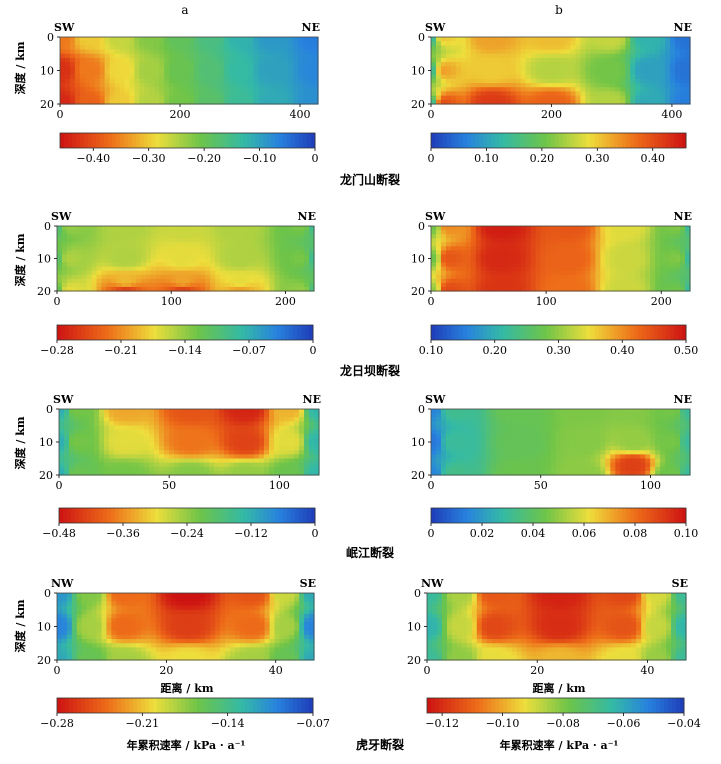 The width and height of the screenshot is (721, 764). What do you see at coordinates (57, 350) in the screenshot?
I see `colorbar-tick-label: −0.28` at bounding box center [57, 350].